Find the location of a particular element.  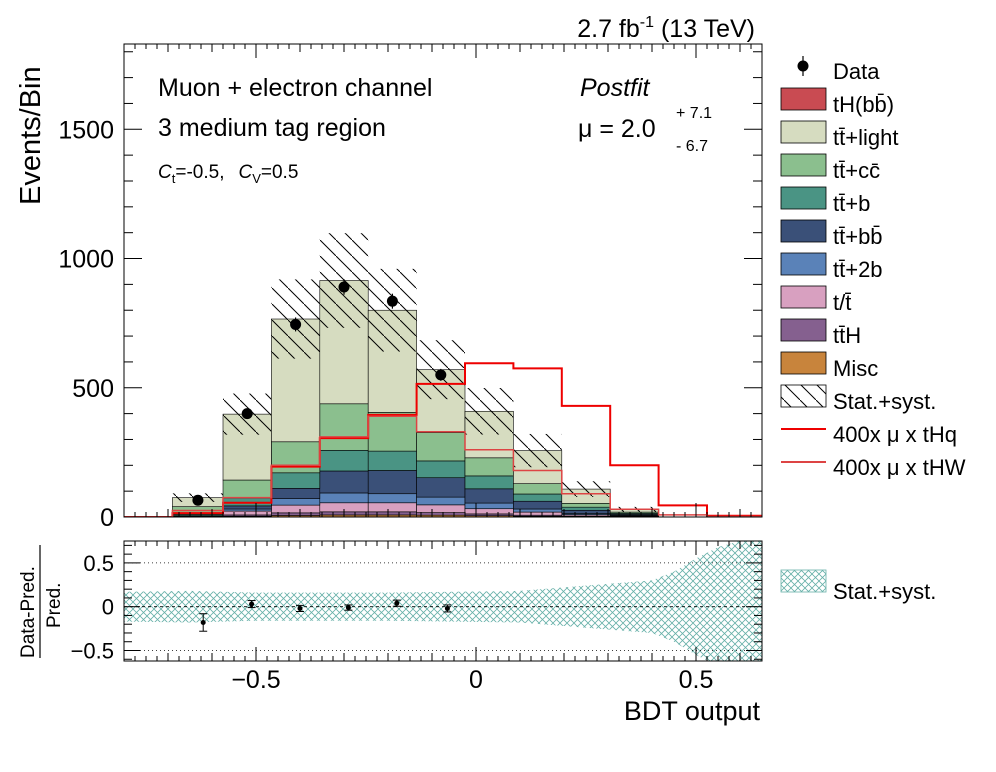

legend-label: tt̄+2b is located at coordinates (858, 269).